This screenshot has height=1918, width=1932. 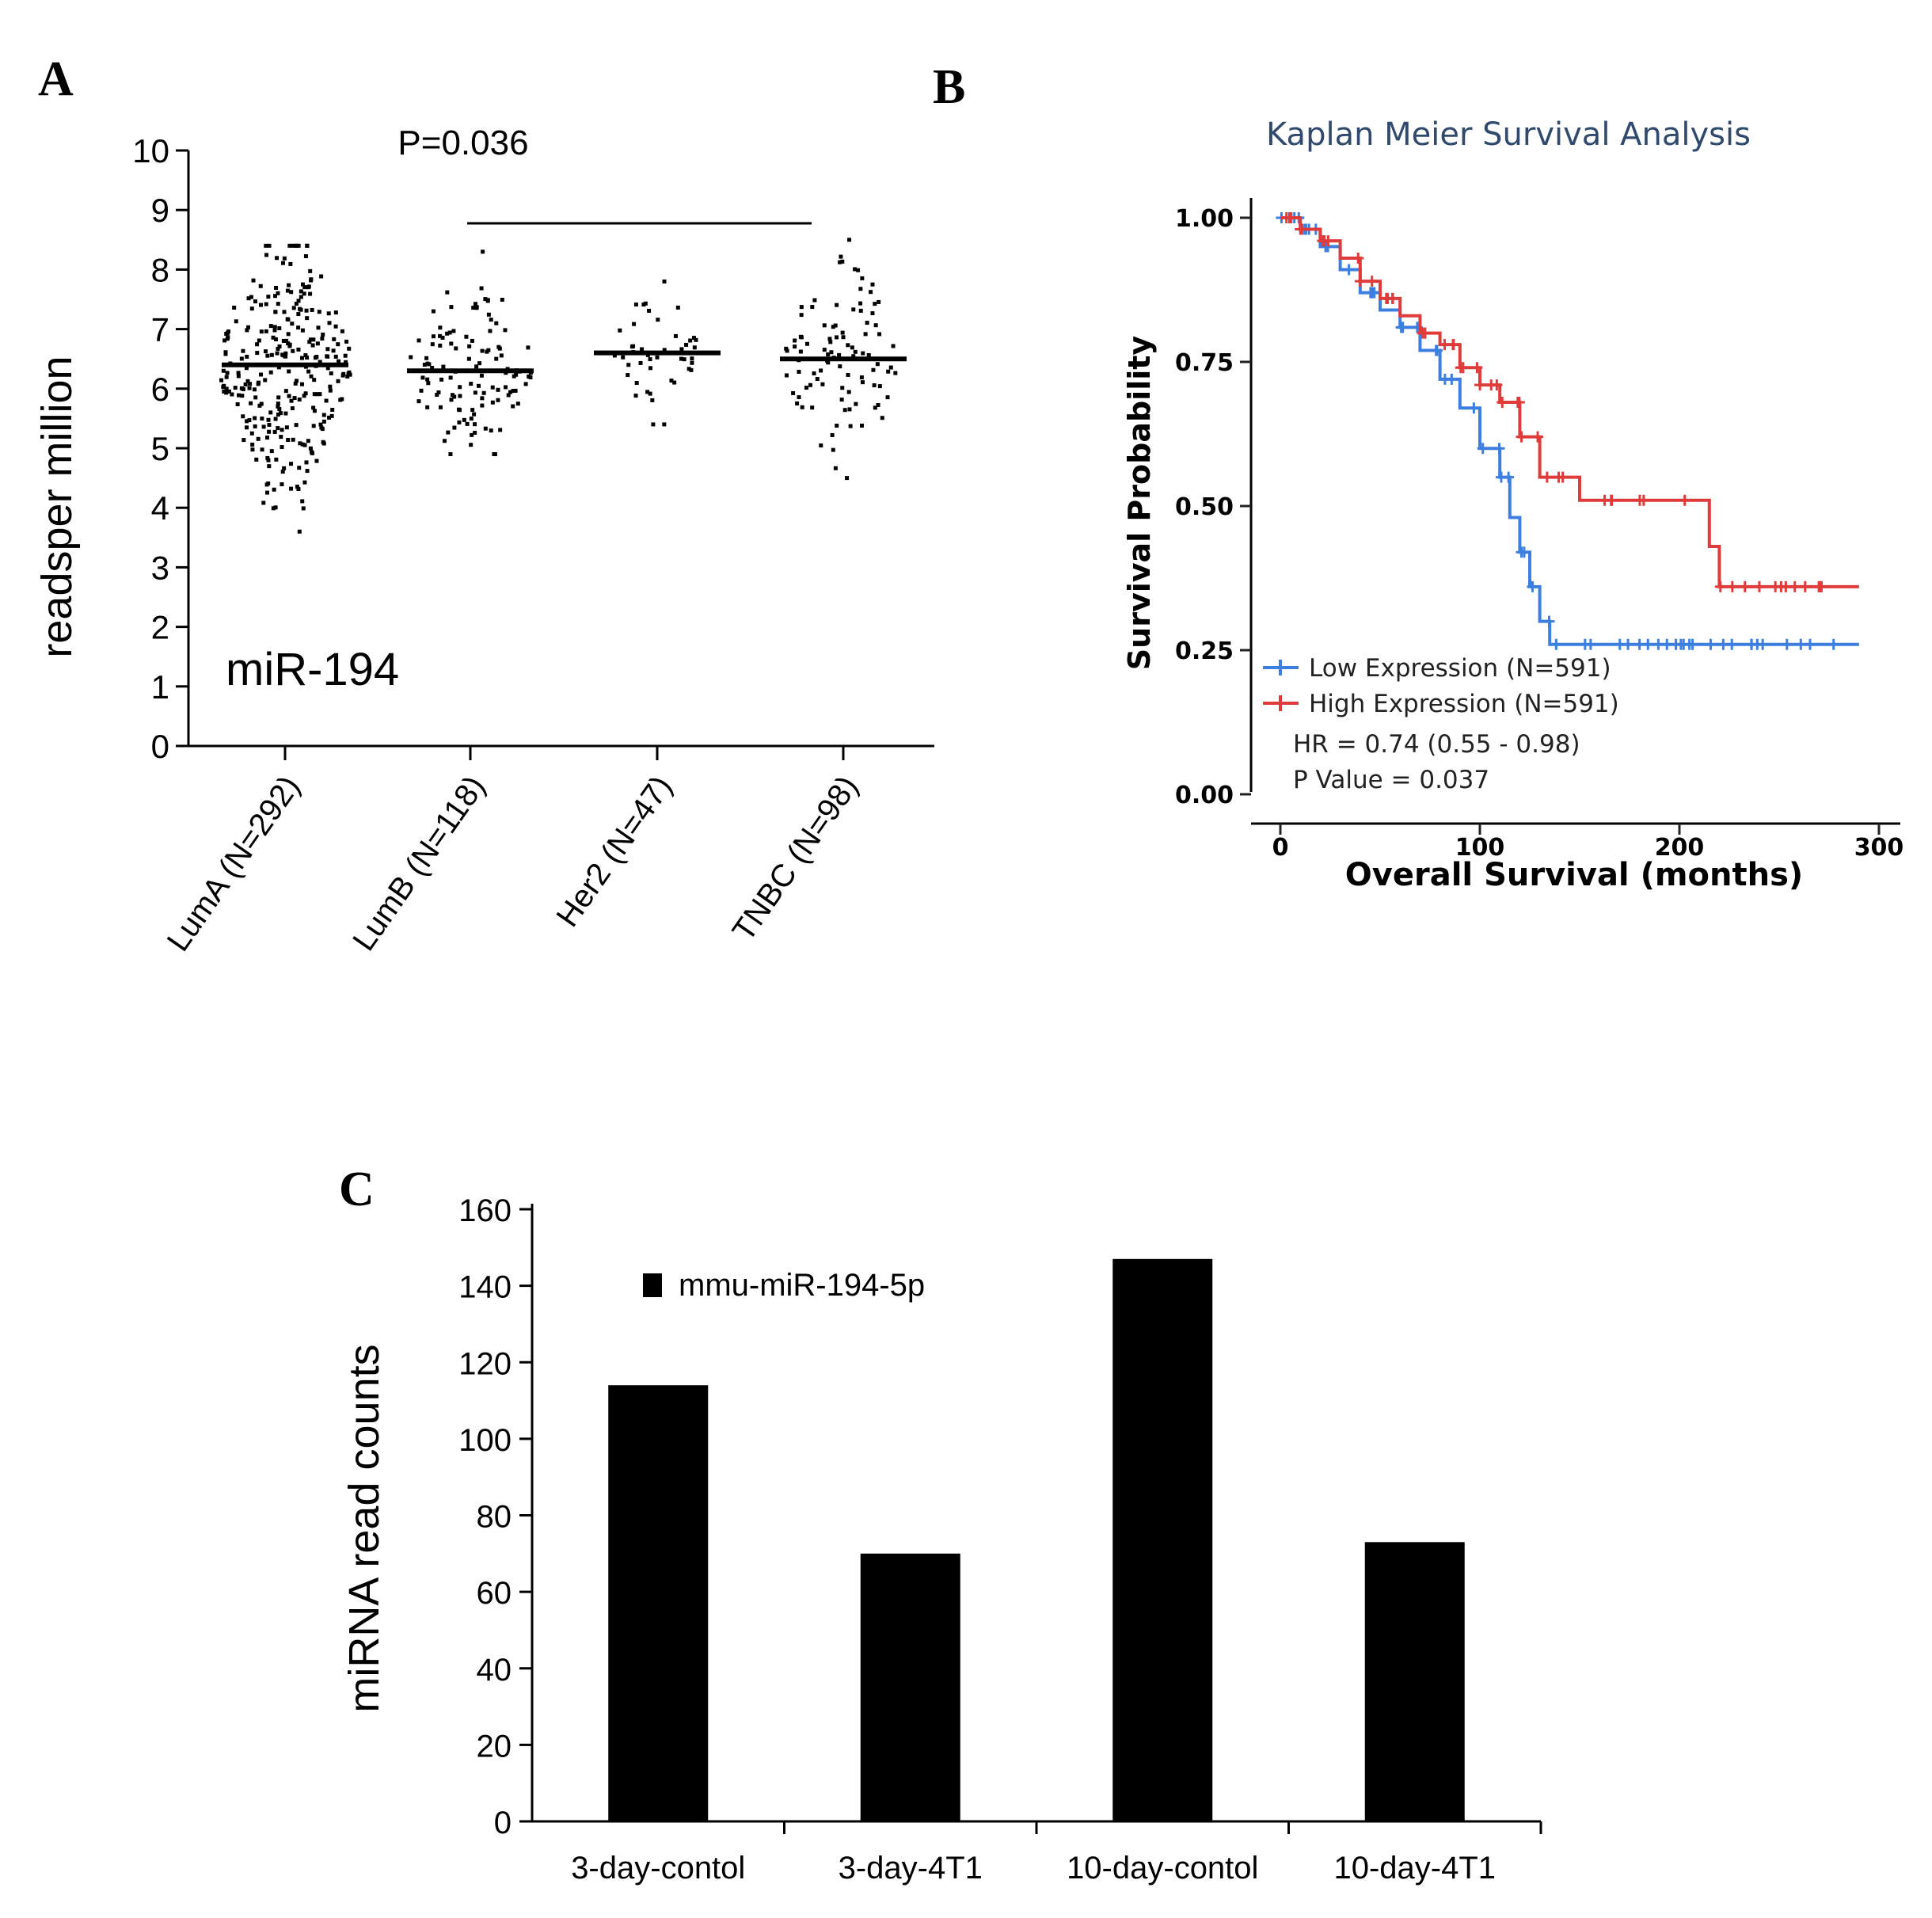 I want to click on legend-label-c: mmu-miR-194-5p, so click(x=802, y=1285).